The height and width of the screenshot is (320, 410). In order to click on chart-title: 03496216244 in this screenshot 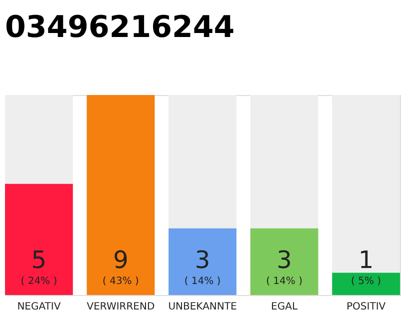, I will do `click(120, 27)`.